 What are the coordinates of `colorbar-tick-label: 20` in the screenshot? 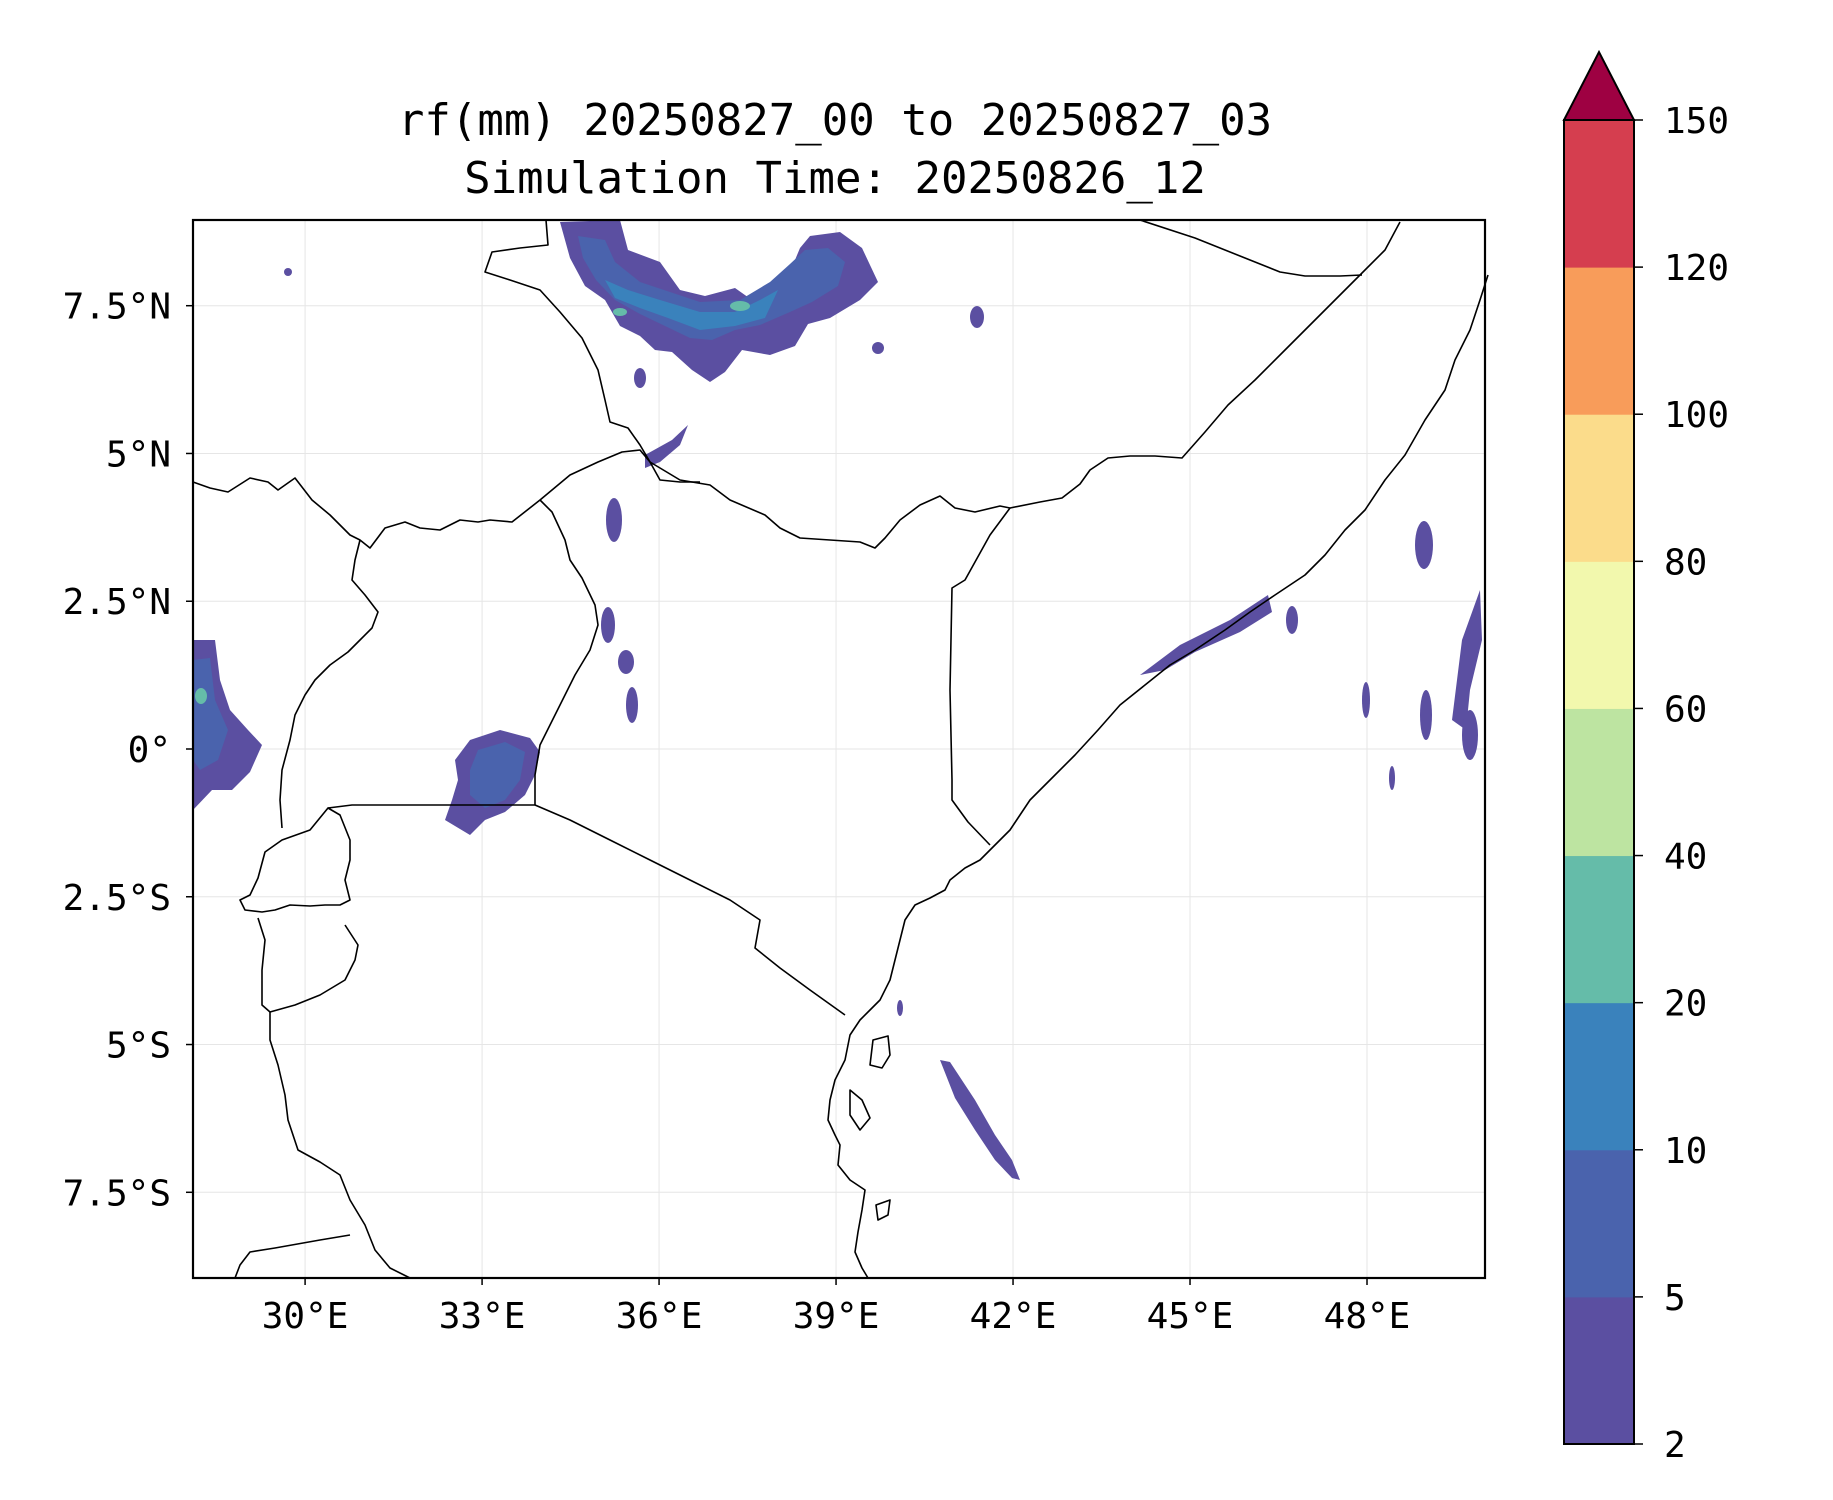 It's located at (1685, 1004).